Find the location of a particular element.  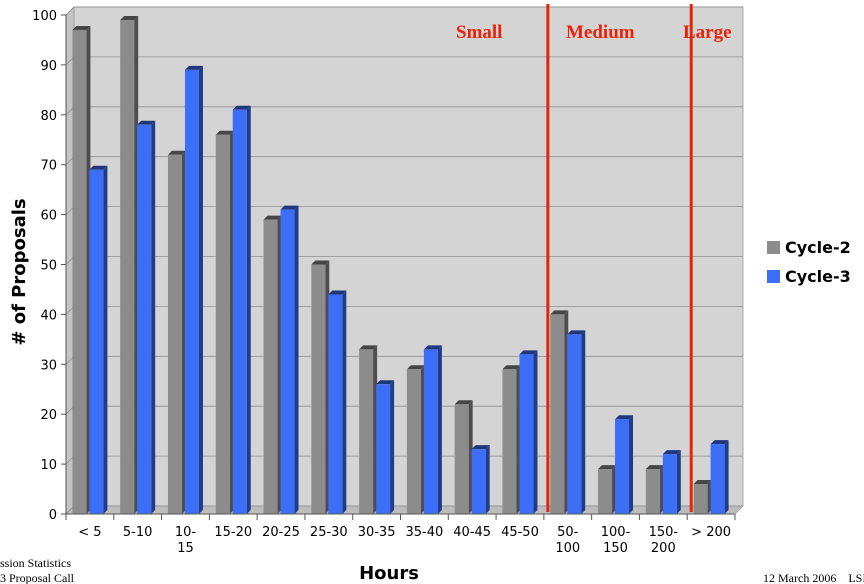

legend: Cycle-2 Cycle-3 is located at coordinates (809, 262).